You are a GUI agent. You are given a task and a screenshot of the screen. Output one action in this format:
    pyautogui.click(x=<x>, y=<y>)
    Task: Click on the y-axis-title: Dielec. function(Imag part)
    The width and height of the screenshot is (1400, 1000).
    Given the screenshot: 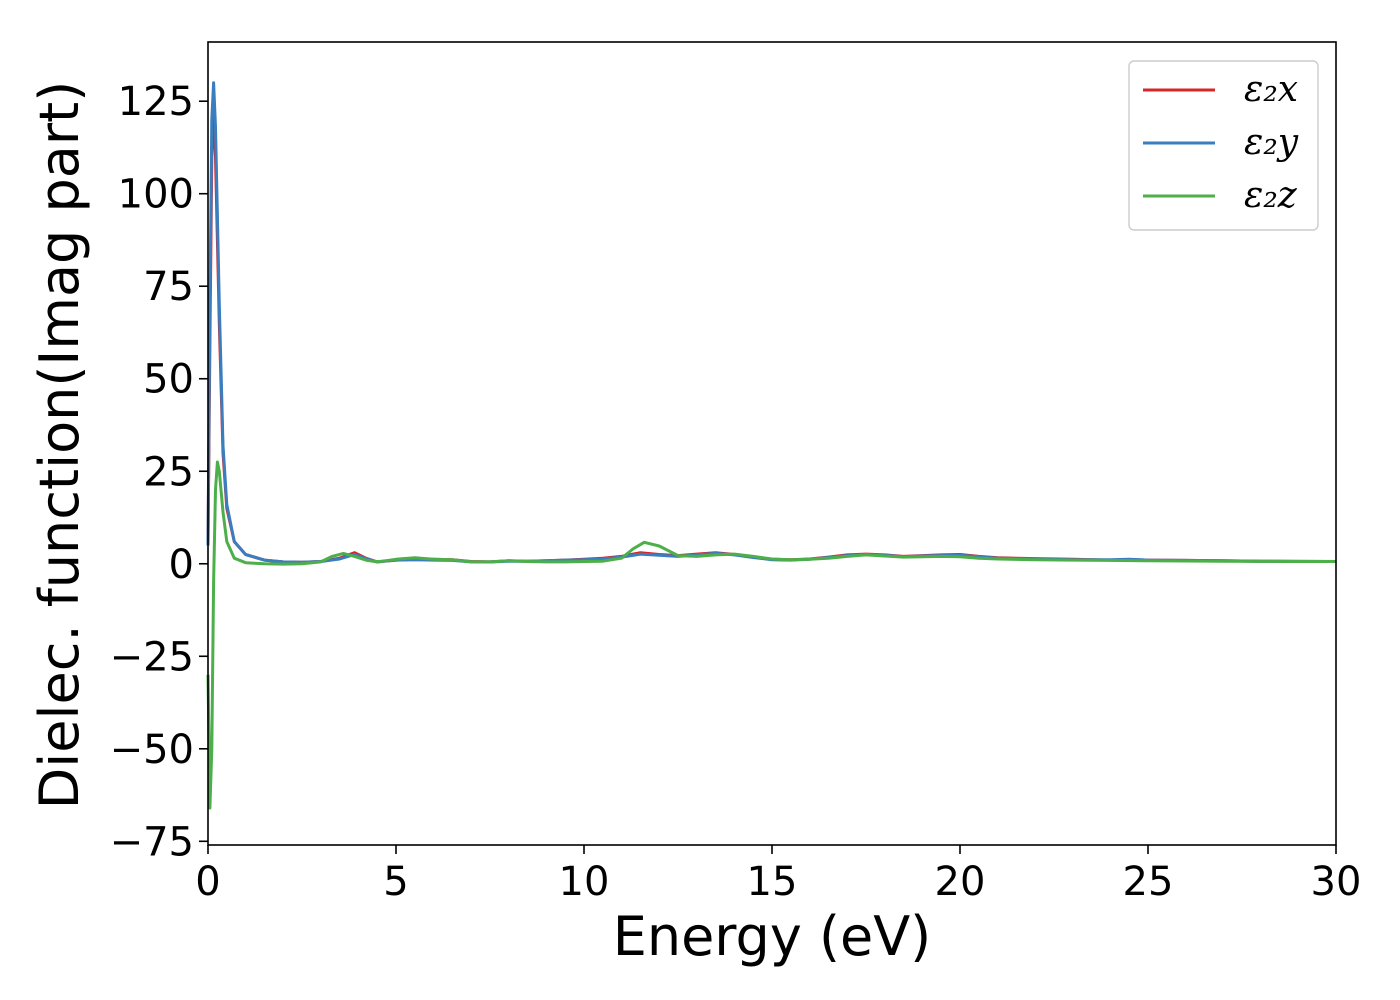 What is the action you would take?
    pyautogui.click(x=59, y=445)
    